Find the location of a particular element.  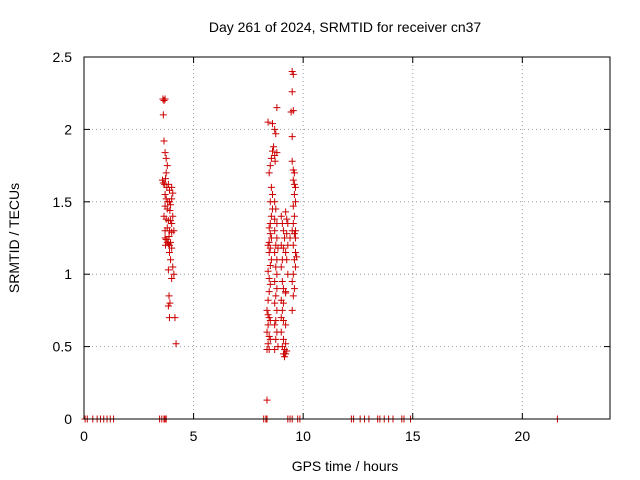

x-tick-label: 5 is located at coordinates (194, 436).